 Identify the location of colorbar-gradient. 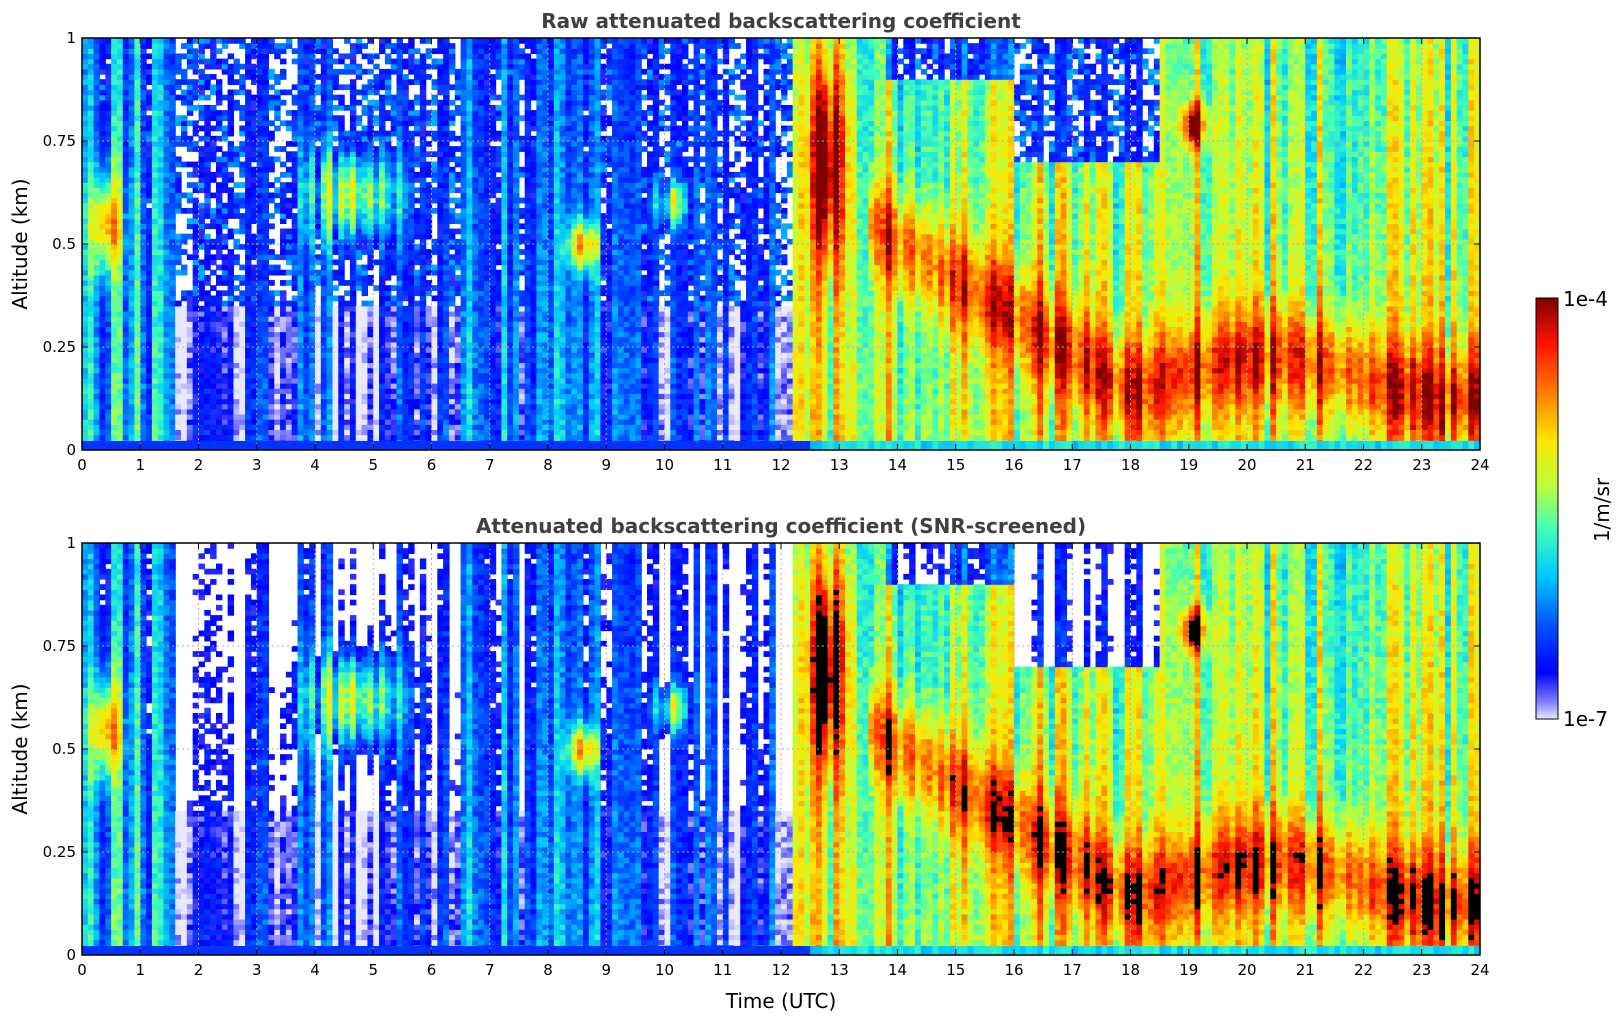
(1547, 508).